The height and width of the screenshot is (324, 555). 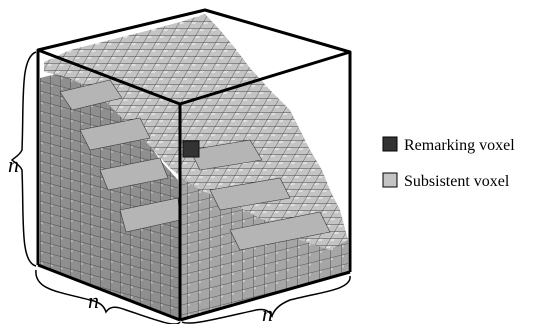 I want to click on remarking-voxel, so click(x=191, y=149).